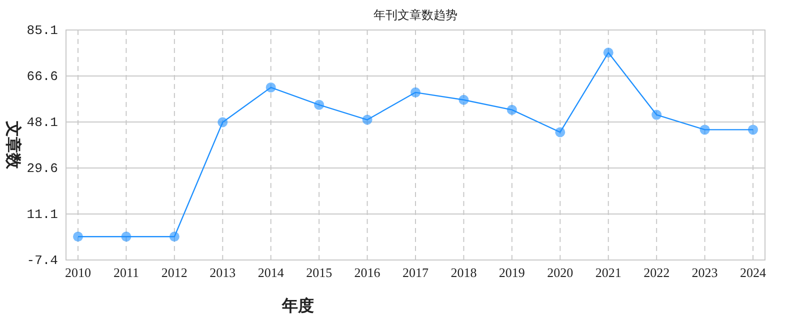 The height and width of the screenshot is (330, 790). I want to click on x-tick-label: 2024, so click(753, 272).